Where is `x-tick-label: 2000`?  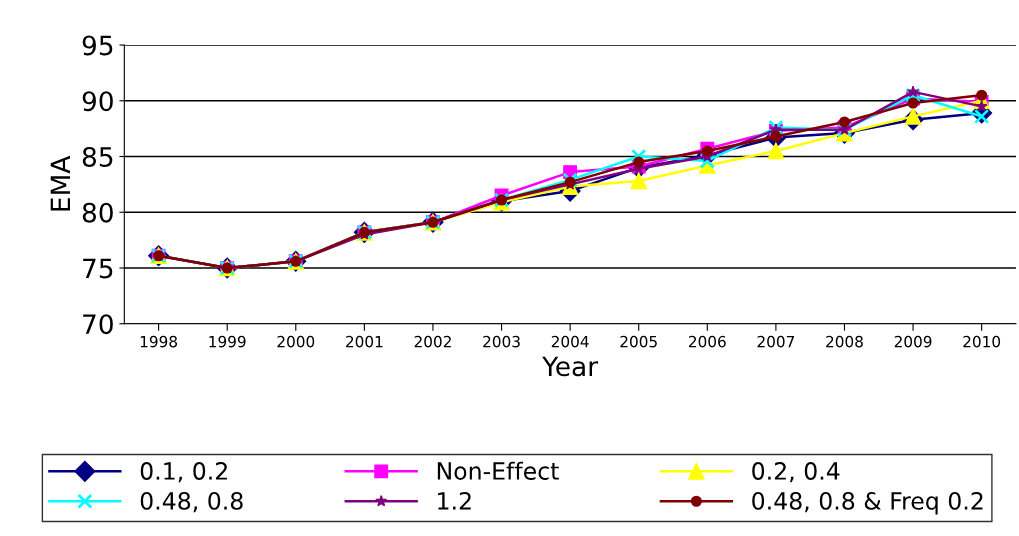 x-tick-label: 2000 is located at coordinates (296, 341).